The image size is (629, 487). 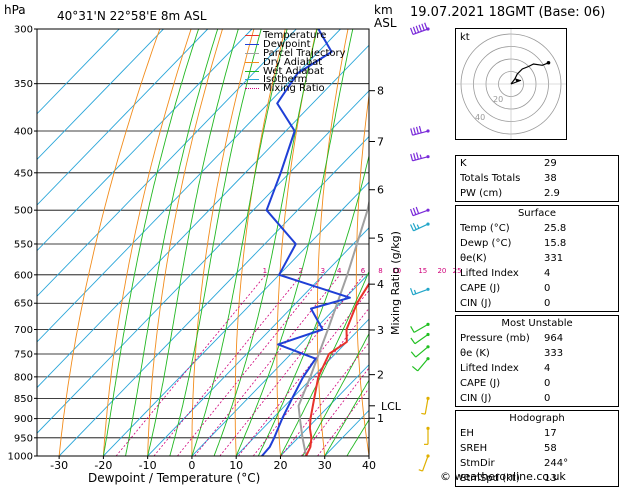 What do you see at coordinates (550, 448) in the screenshot?
I see `hodo-value: 58` at bounding box center [550, 448].